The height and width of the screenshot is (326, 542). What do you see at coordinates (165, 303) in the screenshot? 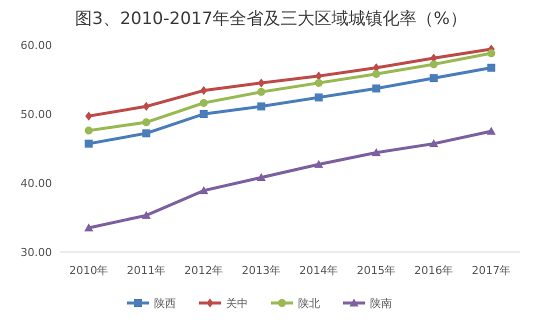
I see `legend-label: 陕西` at bounding box center [165, 303].